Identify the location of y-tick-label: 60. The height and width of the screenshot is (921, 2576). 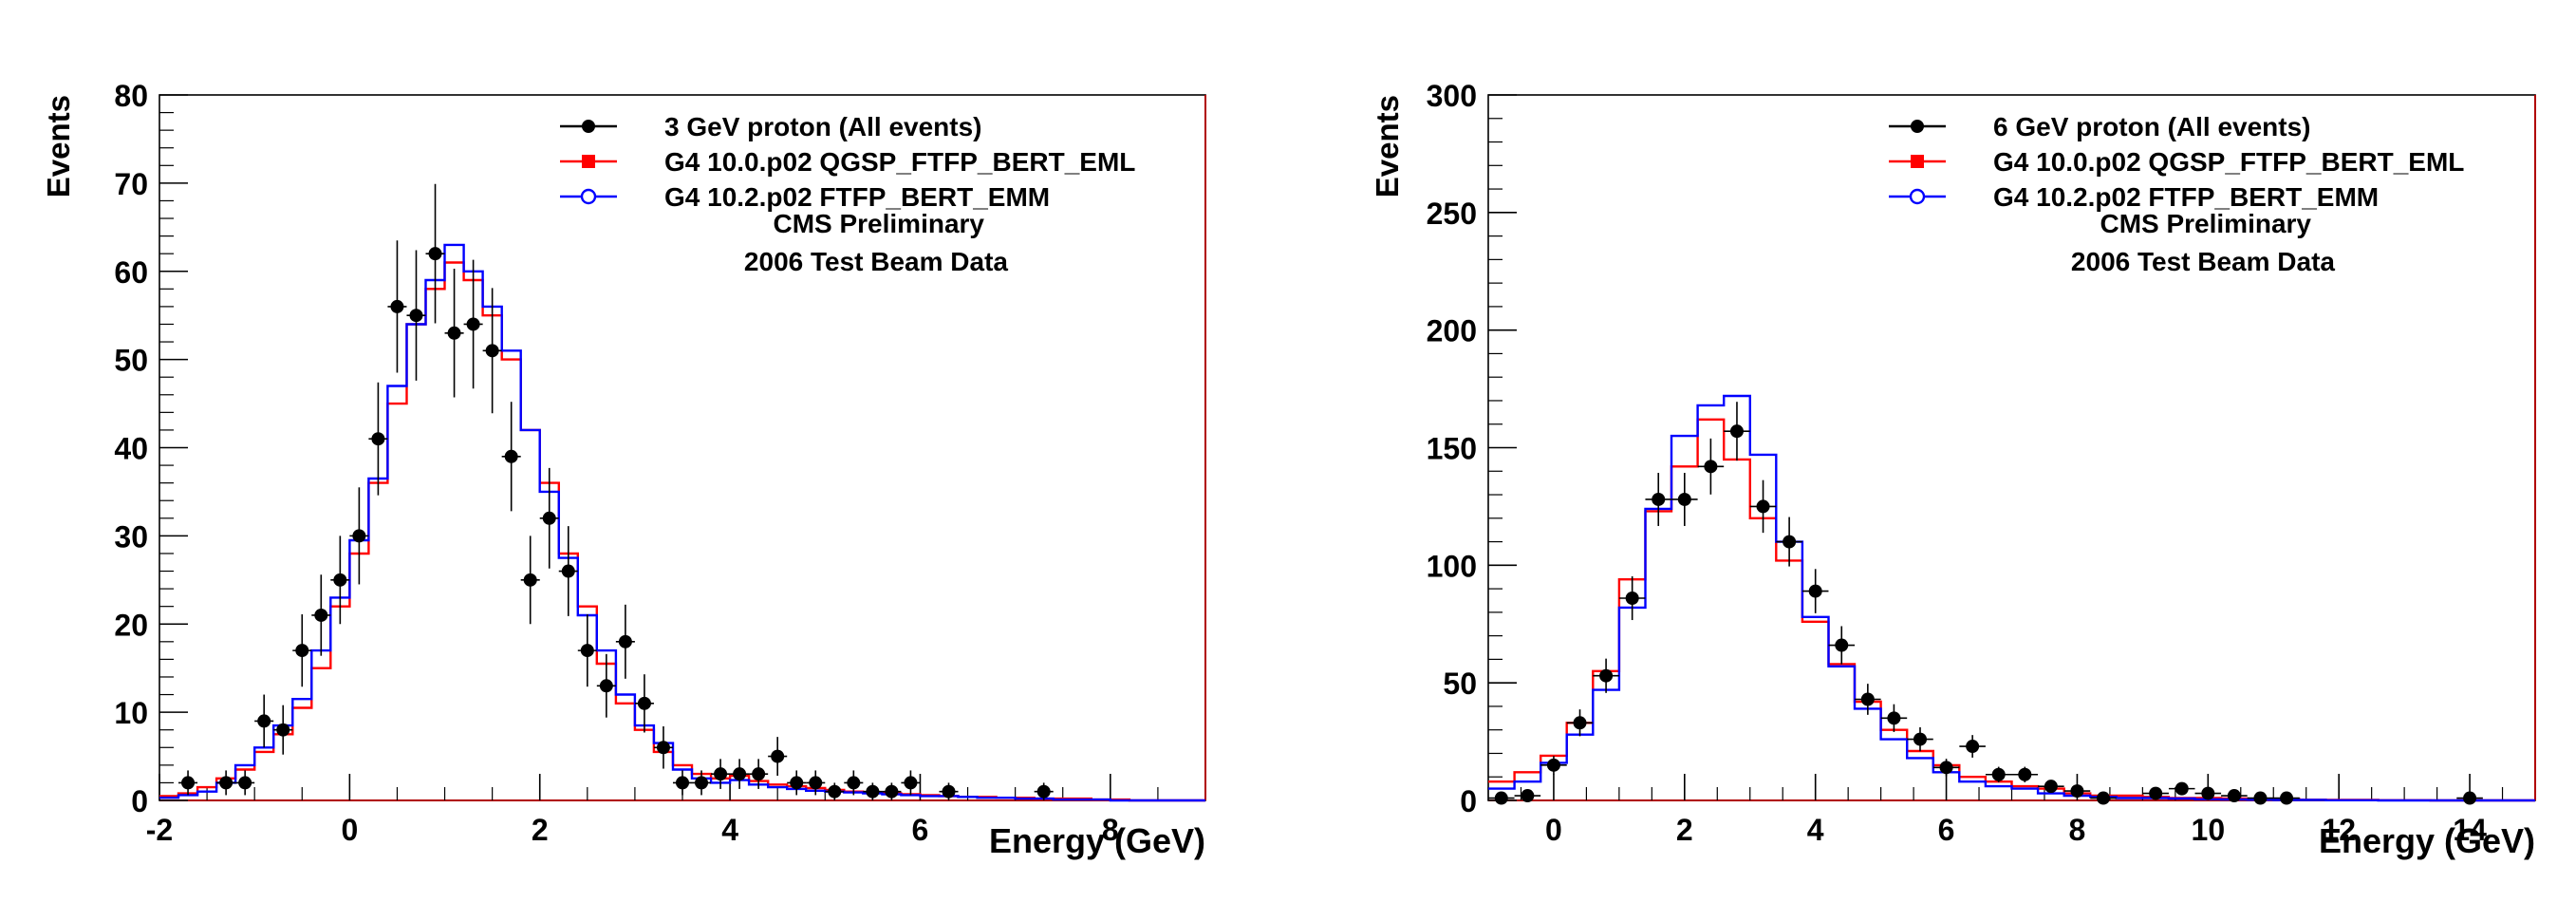
(131, 272).